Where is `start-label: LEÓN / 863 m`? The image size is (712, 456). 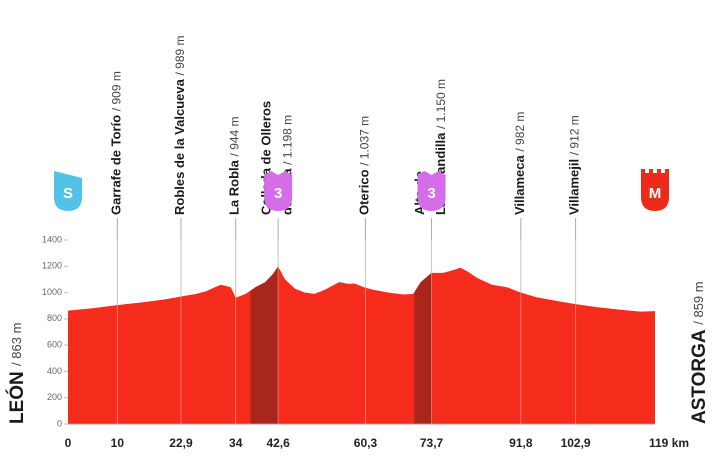
start-label: LEÓN / 863 m is located at coordinates (17, 373).